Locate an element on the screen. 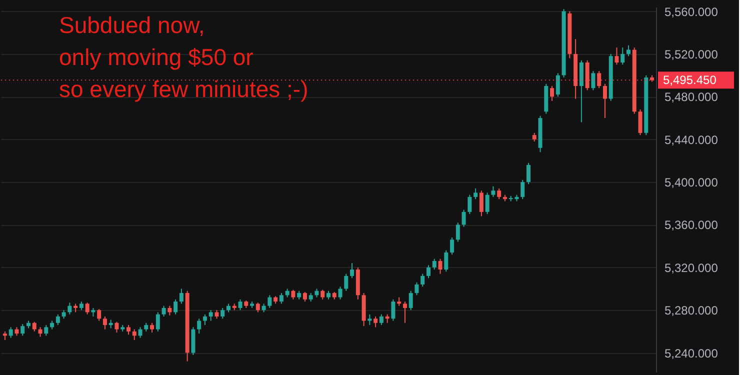 This screenshot has height=375, width=750. y-tick-label: 5,480.000 is located at coordinates (691, 97).